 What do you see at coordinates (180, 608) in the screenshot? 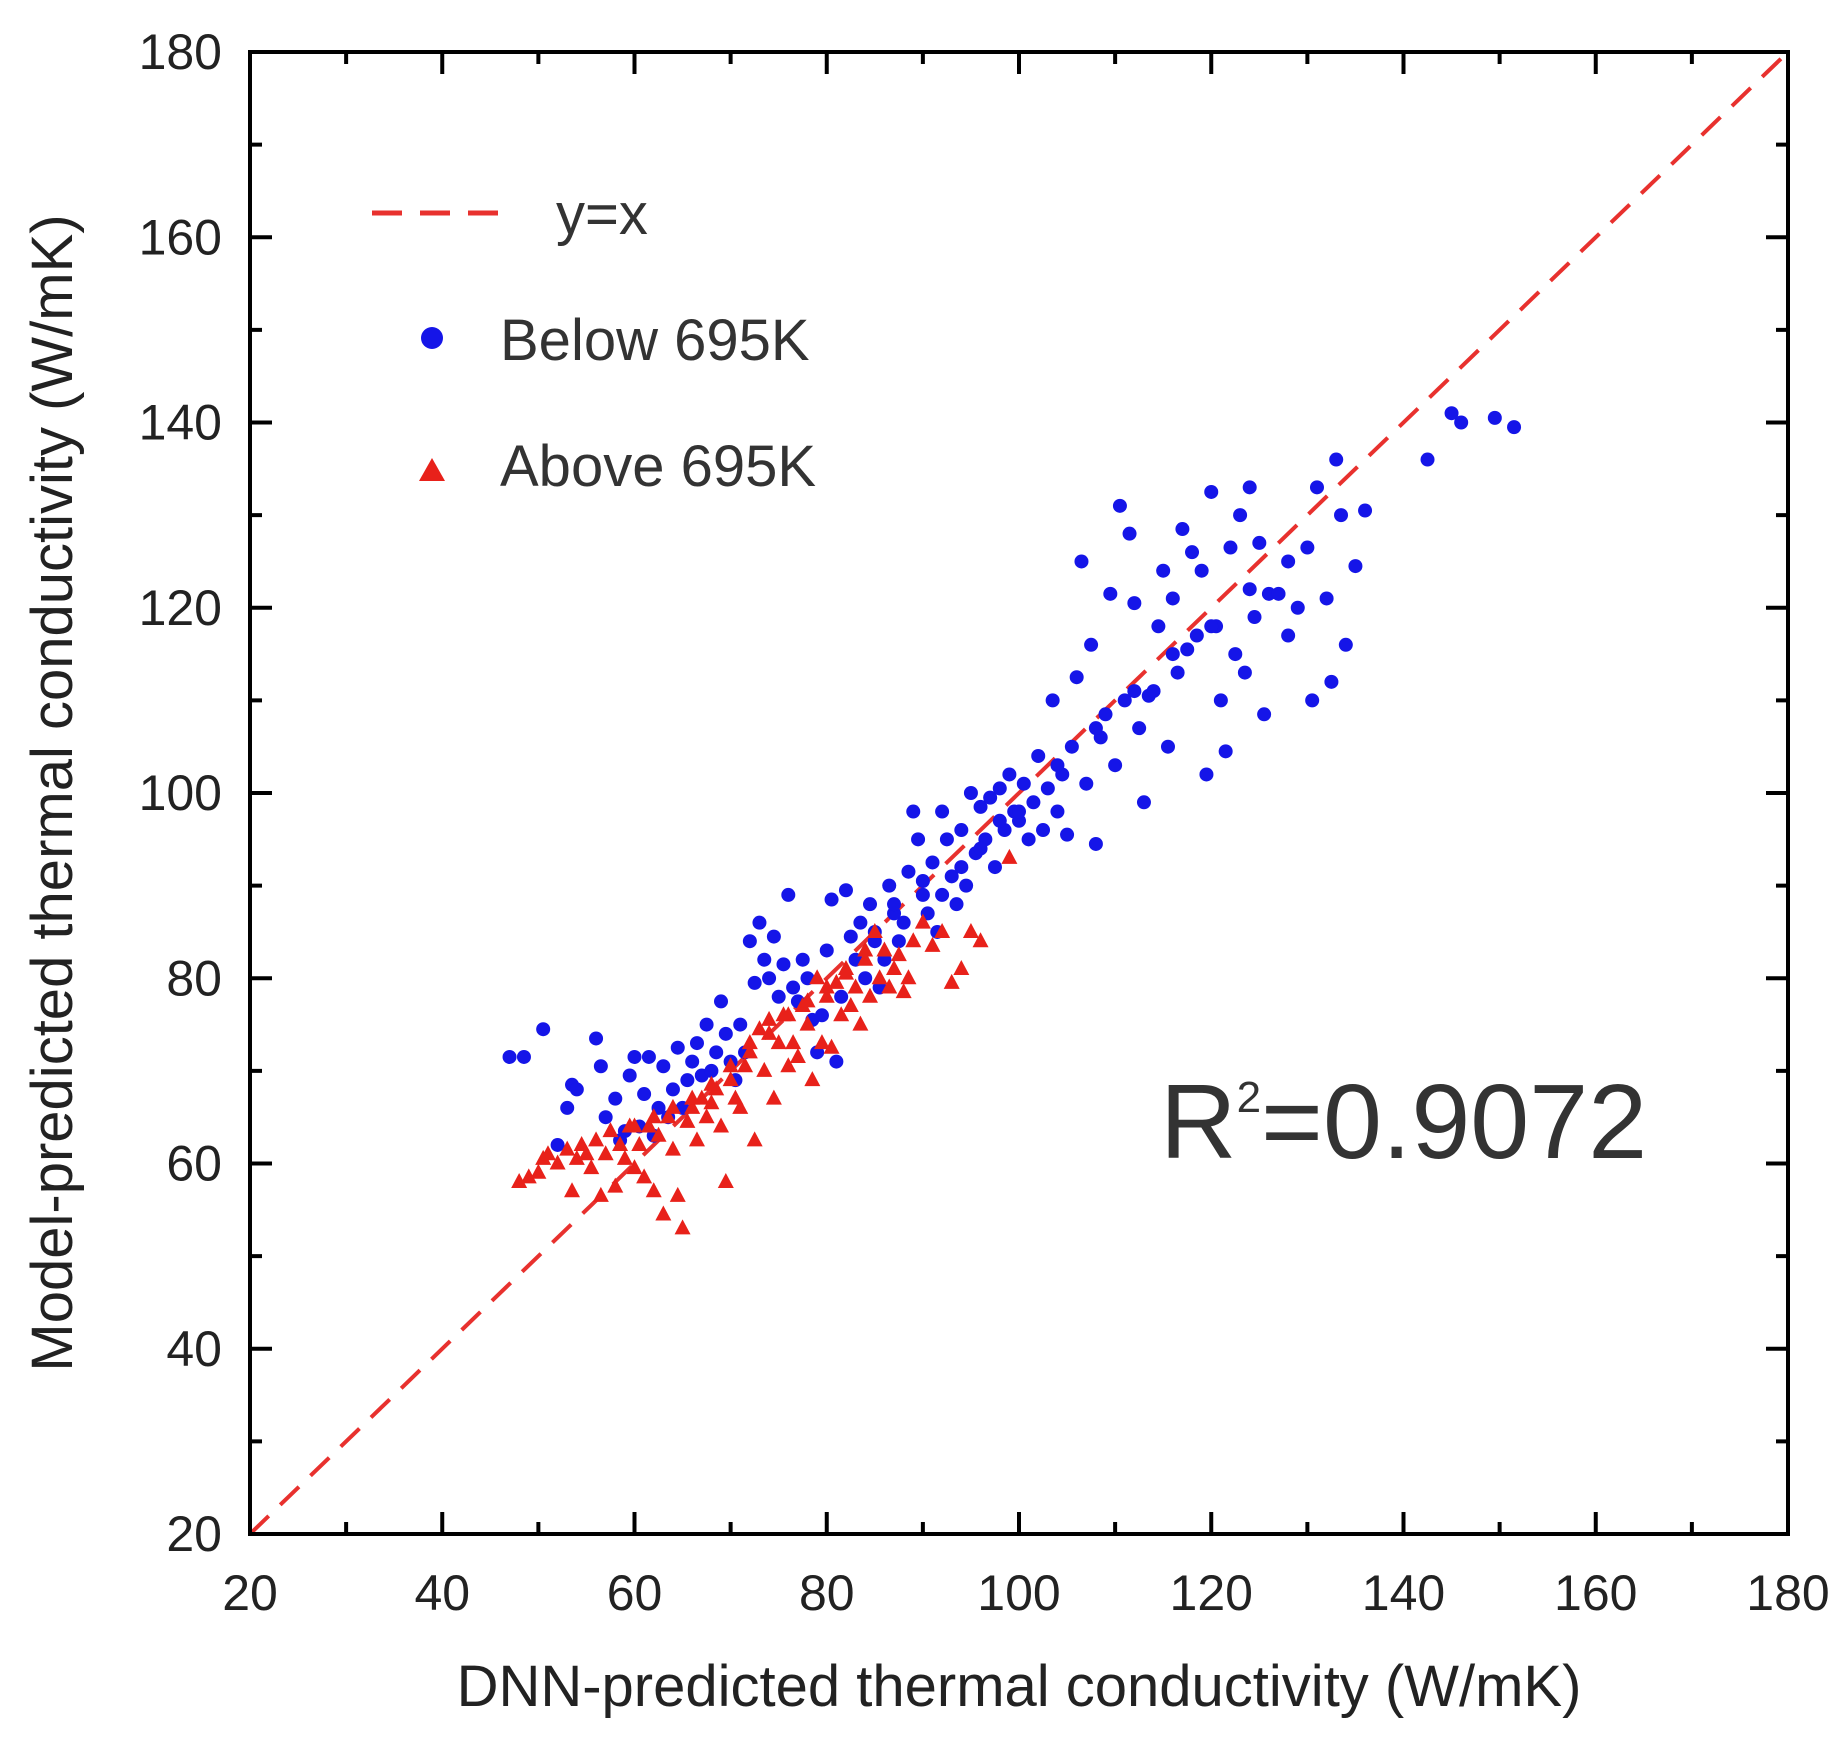
I see `y-tick-label: 120` at bounding box center [180, 608].